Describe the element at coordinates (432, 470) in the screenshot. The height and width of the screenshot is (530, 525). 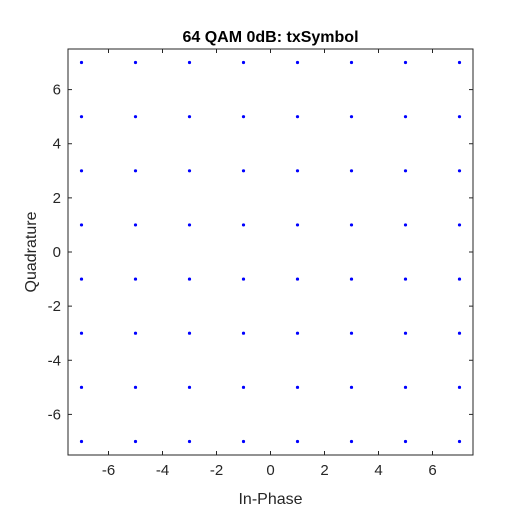
I see `x-tick-label: 6` at that location.